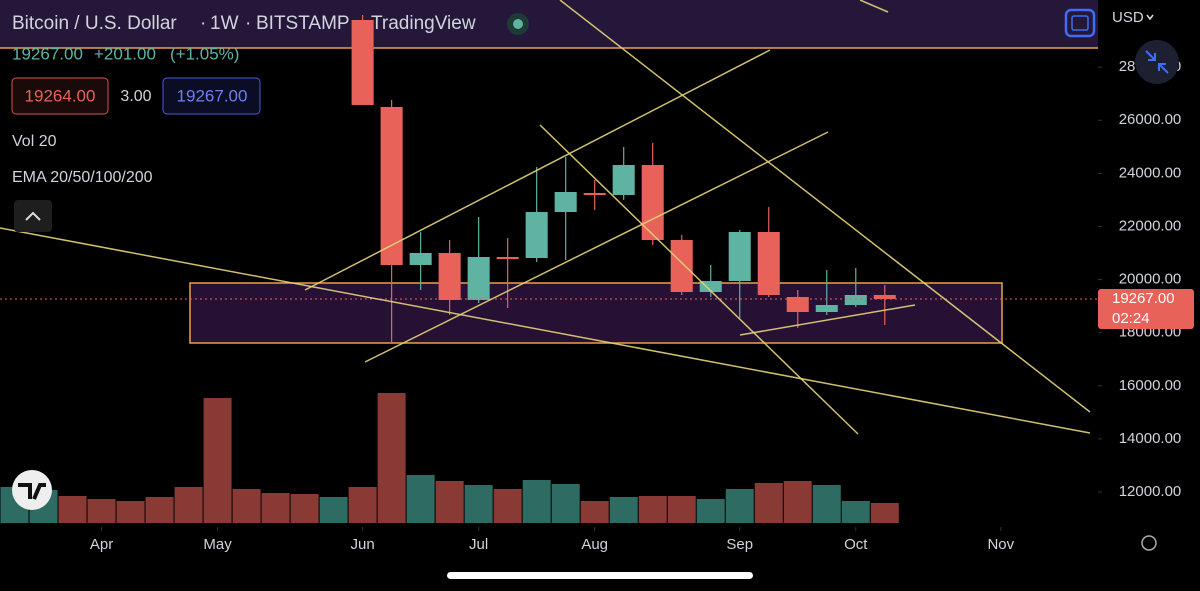 The image size is (1200, 591). Describe the element at coordinates (224, 23) in the screenshot. I see `interval: 1W` at that location.